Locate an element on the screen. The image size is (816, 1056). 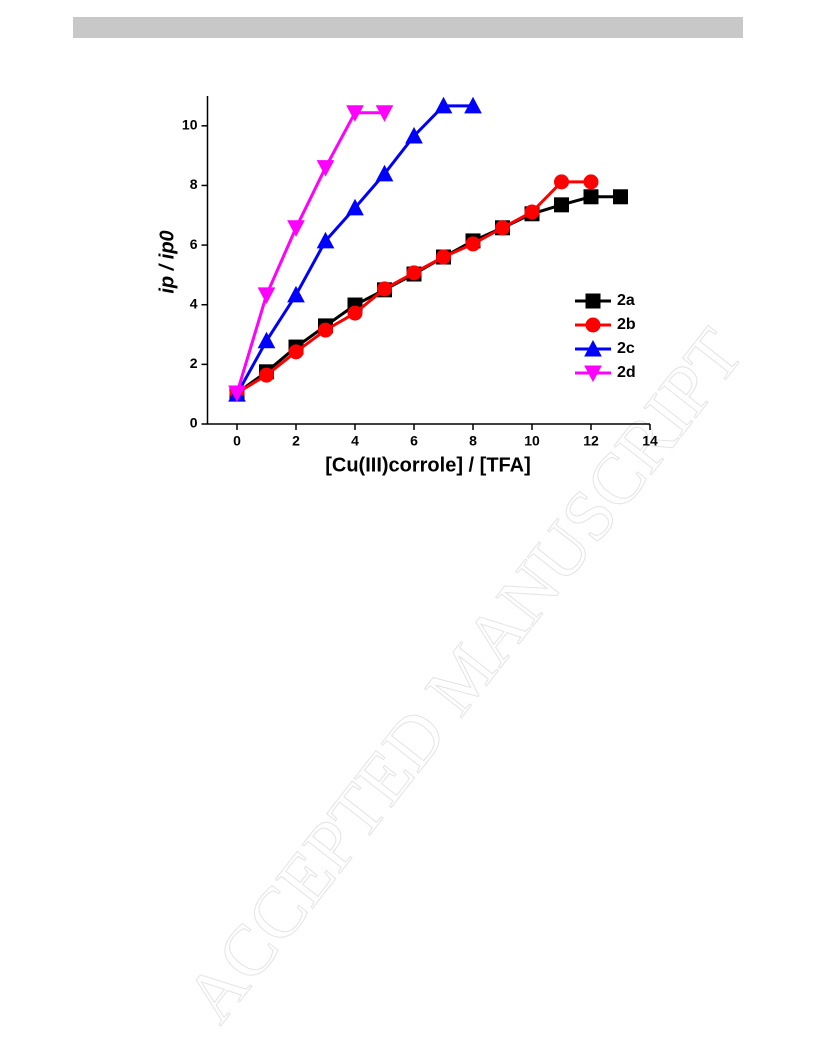
y-tick-label: 0 is located at coordinates (194, 423).